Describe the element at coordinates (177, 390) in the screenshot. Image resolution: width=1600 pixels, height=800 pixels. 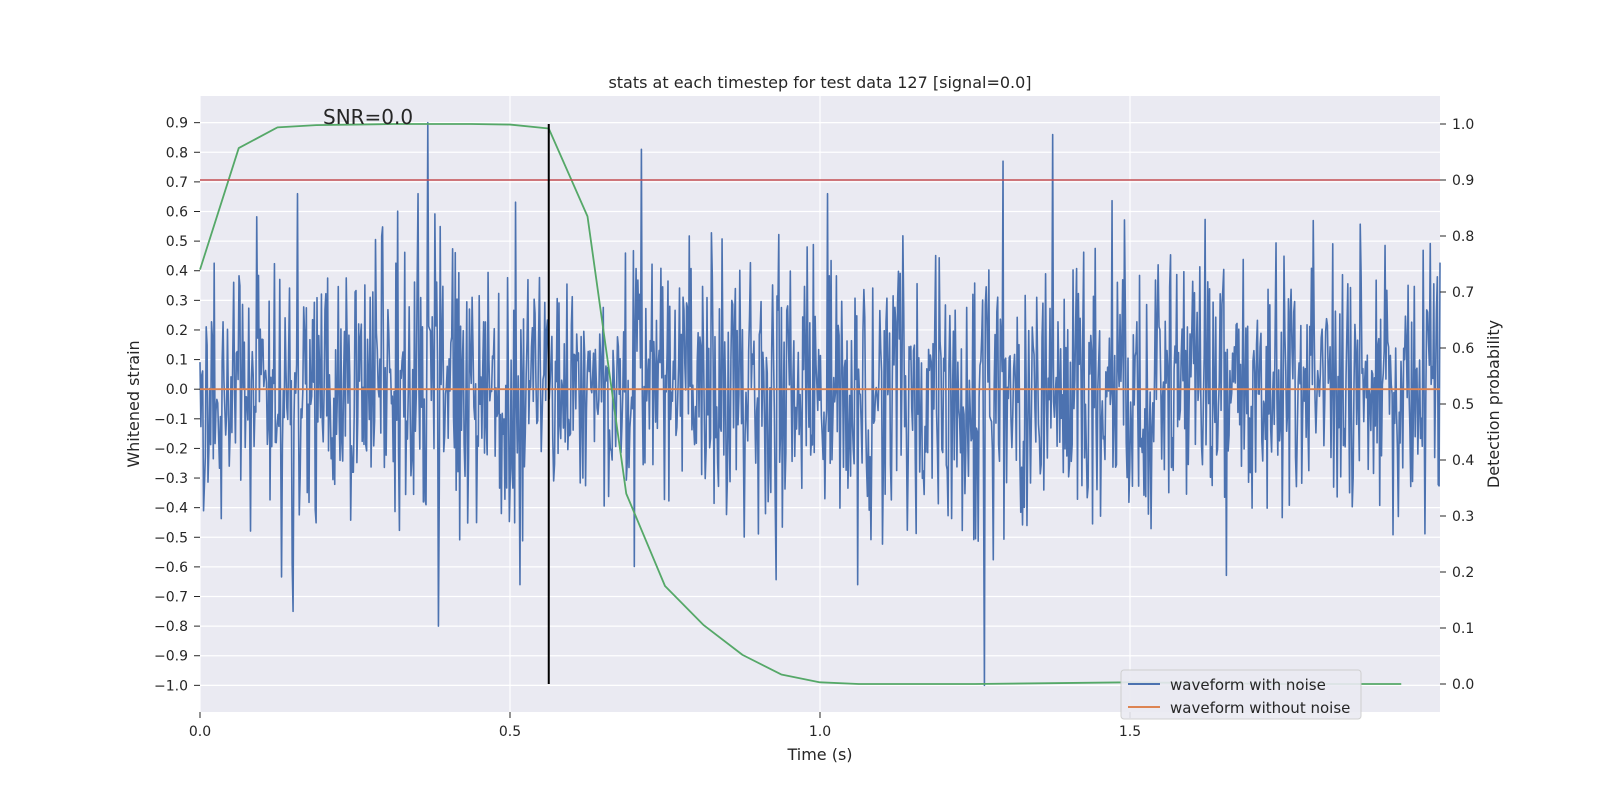
I see `y-tick-label: 0.0` at that location.